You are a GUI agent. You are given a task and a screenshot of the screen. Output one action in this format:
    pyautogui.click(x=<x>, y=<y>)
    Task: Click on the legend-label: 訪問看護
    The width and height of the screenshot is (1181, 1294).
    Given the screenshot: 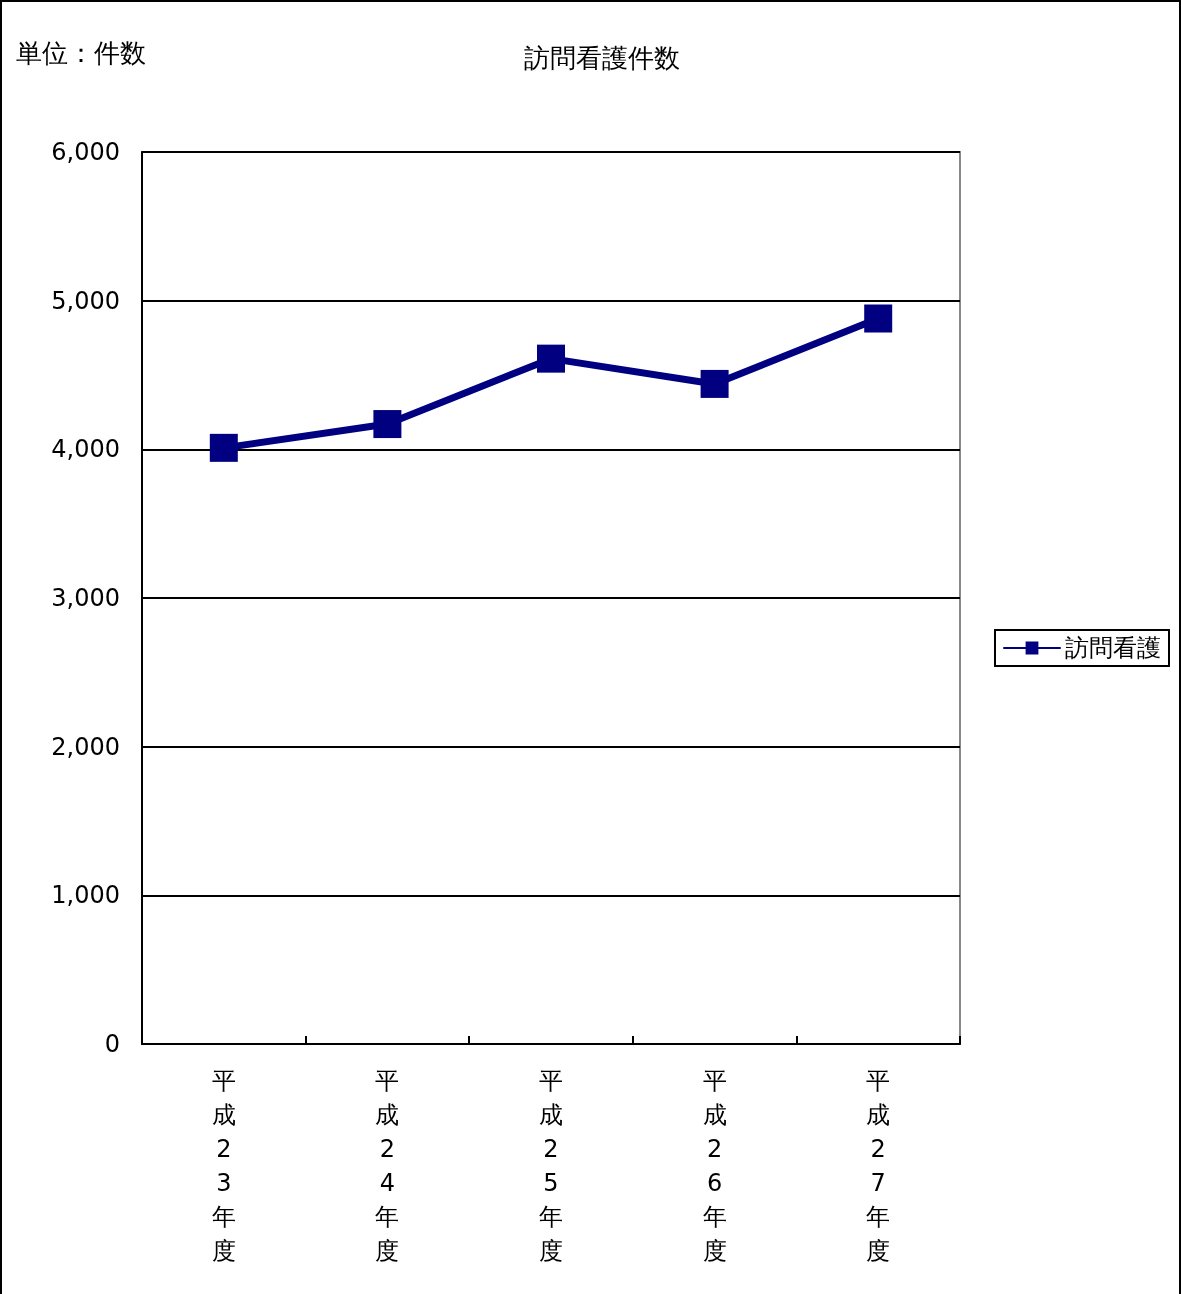 What is the action you would take?
    pyautogui.click(x=1113, y=648)
    